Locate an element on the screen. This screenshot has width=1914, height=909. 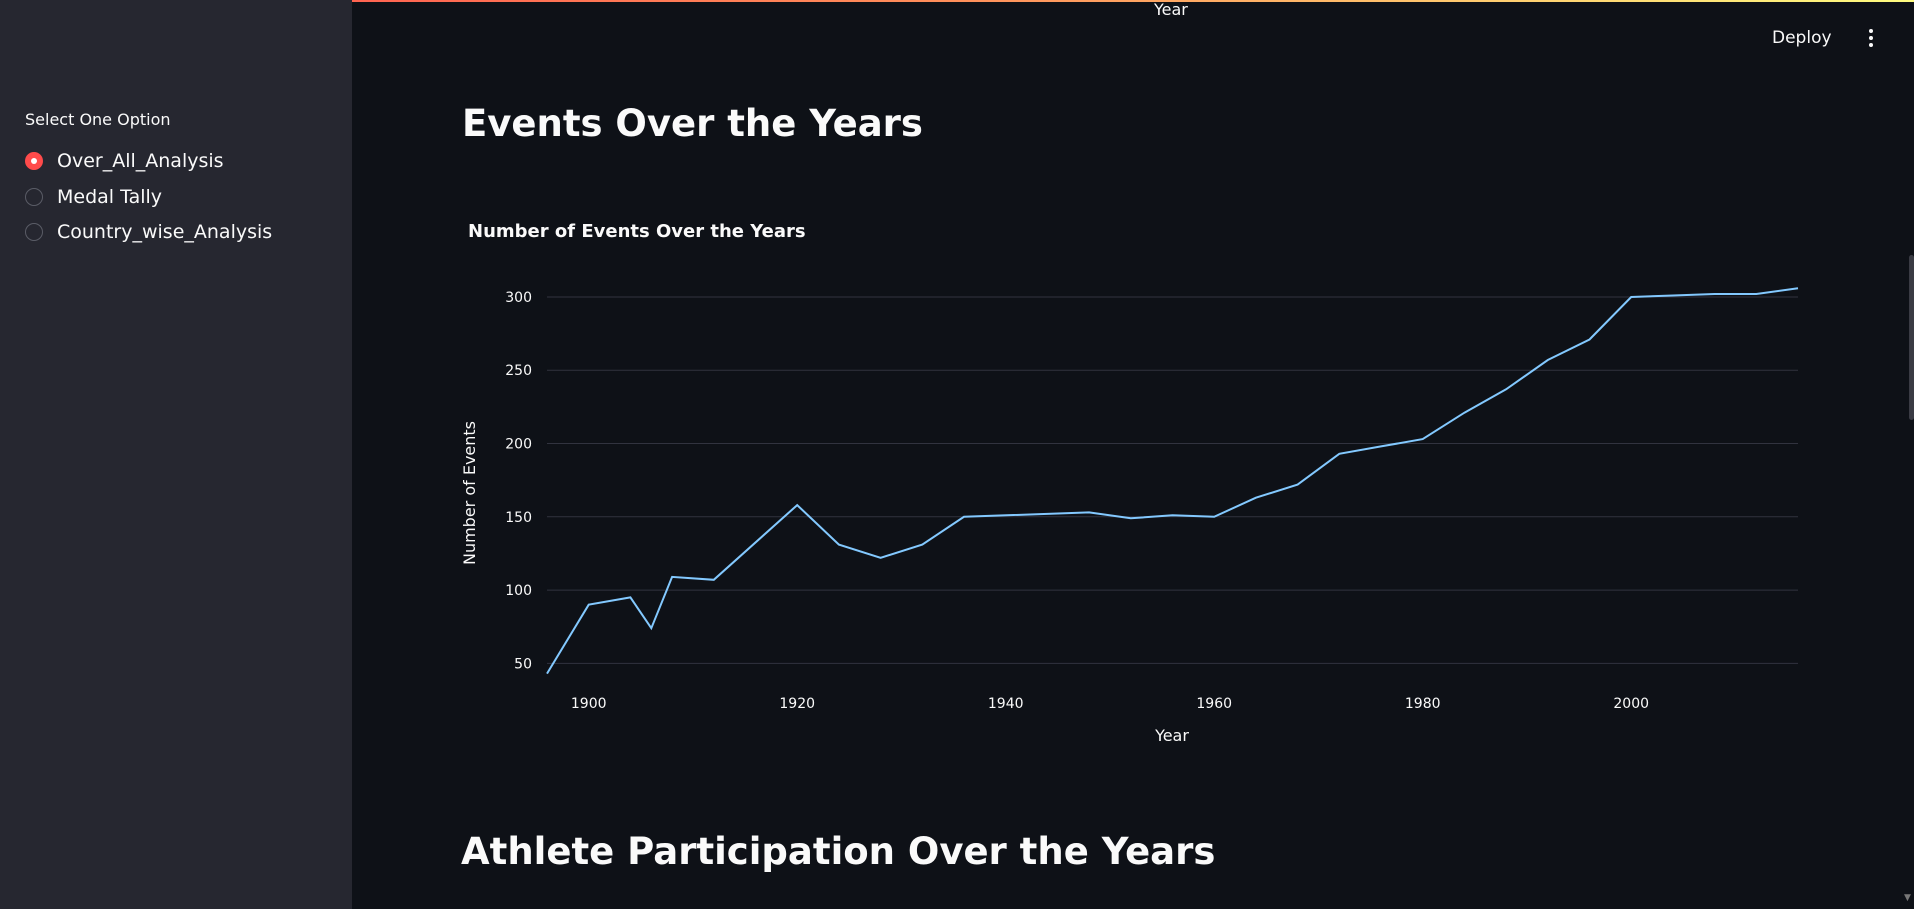
scroll-down-icon: ▼ is located at coordinates (1907, 898).